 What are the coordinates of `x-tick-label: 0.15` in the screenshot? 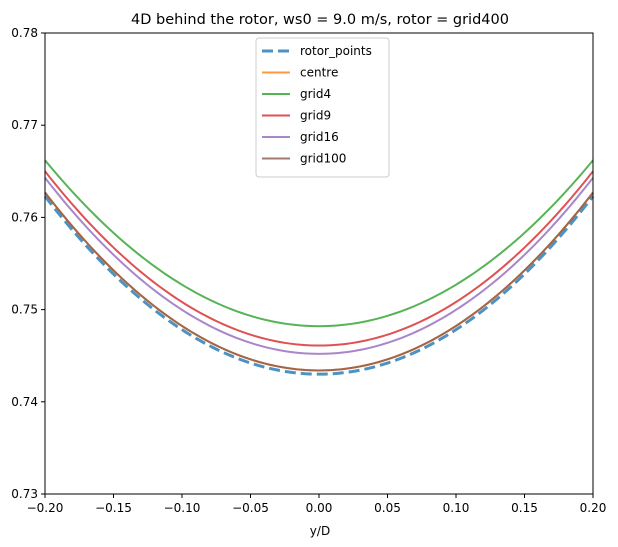 It's located at (524, 508).